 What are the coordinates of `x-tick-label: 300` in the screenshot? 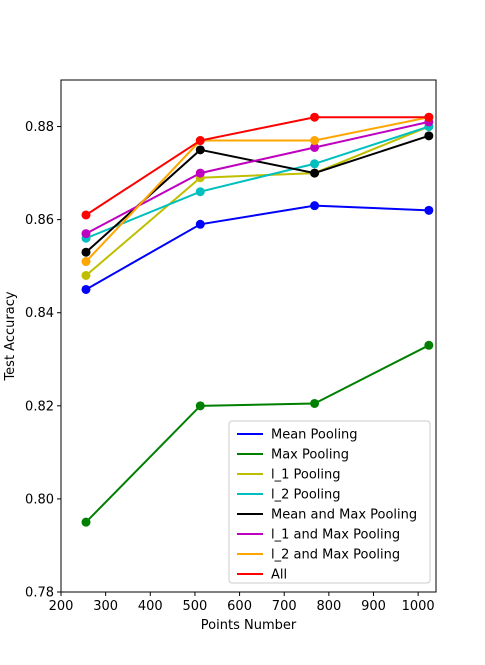 It's located at (105, 606).